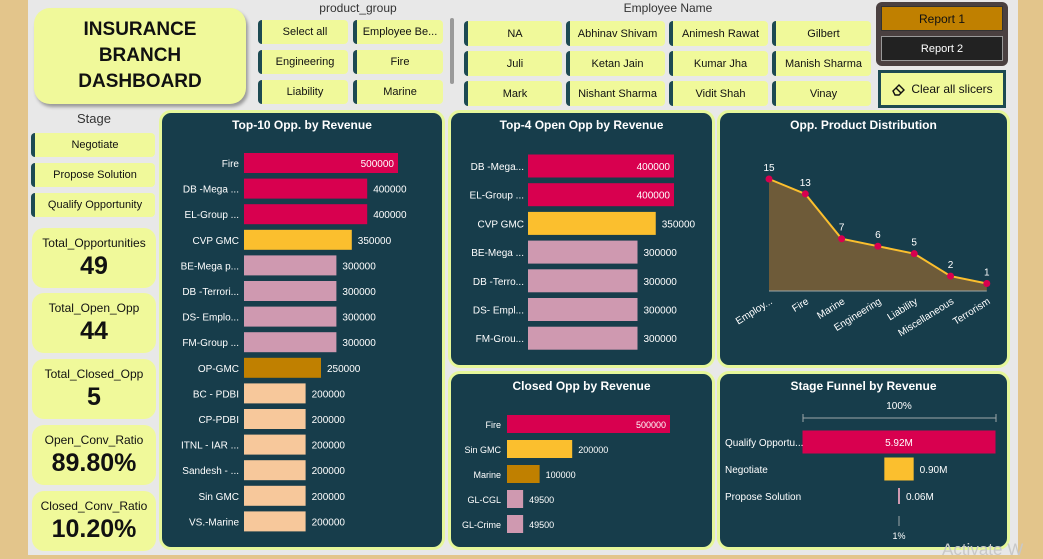  I want to click on employee-option: Gilbert, so click(821, 33).